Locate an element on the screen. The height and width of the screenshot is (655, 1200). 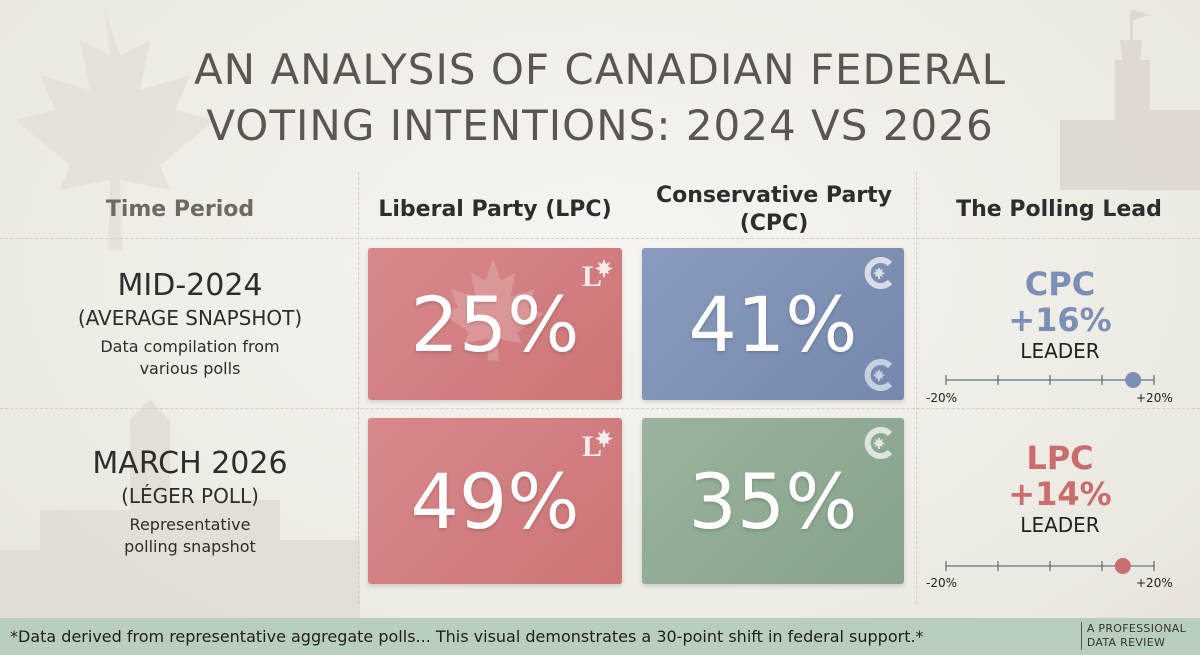
cpc-percentage: 41% is located at coordinates (773, 324).